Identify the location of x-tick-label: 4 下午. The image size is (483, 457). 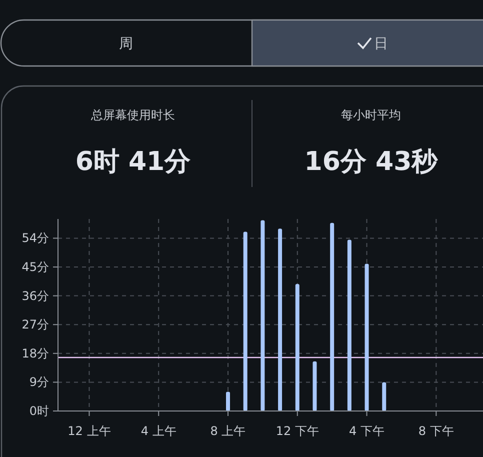
(366, 431).